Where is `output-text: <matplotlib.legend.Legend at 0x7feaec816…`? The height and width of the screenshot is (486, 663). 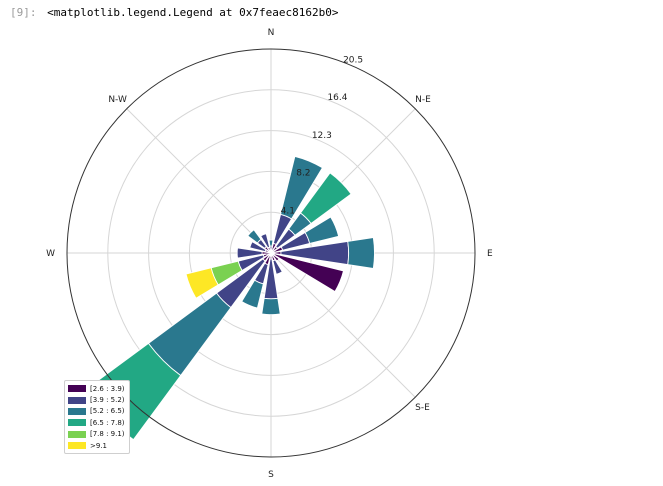
output-text: <matplotlib.legend.Legend at 0x7feaec816… is located at coordinates (193, 12).